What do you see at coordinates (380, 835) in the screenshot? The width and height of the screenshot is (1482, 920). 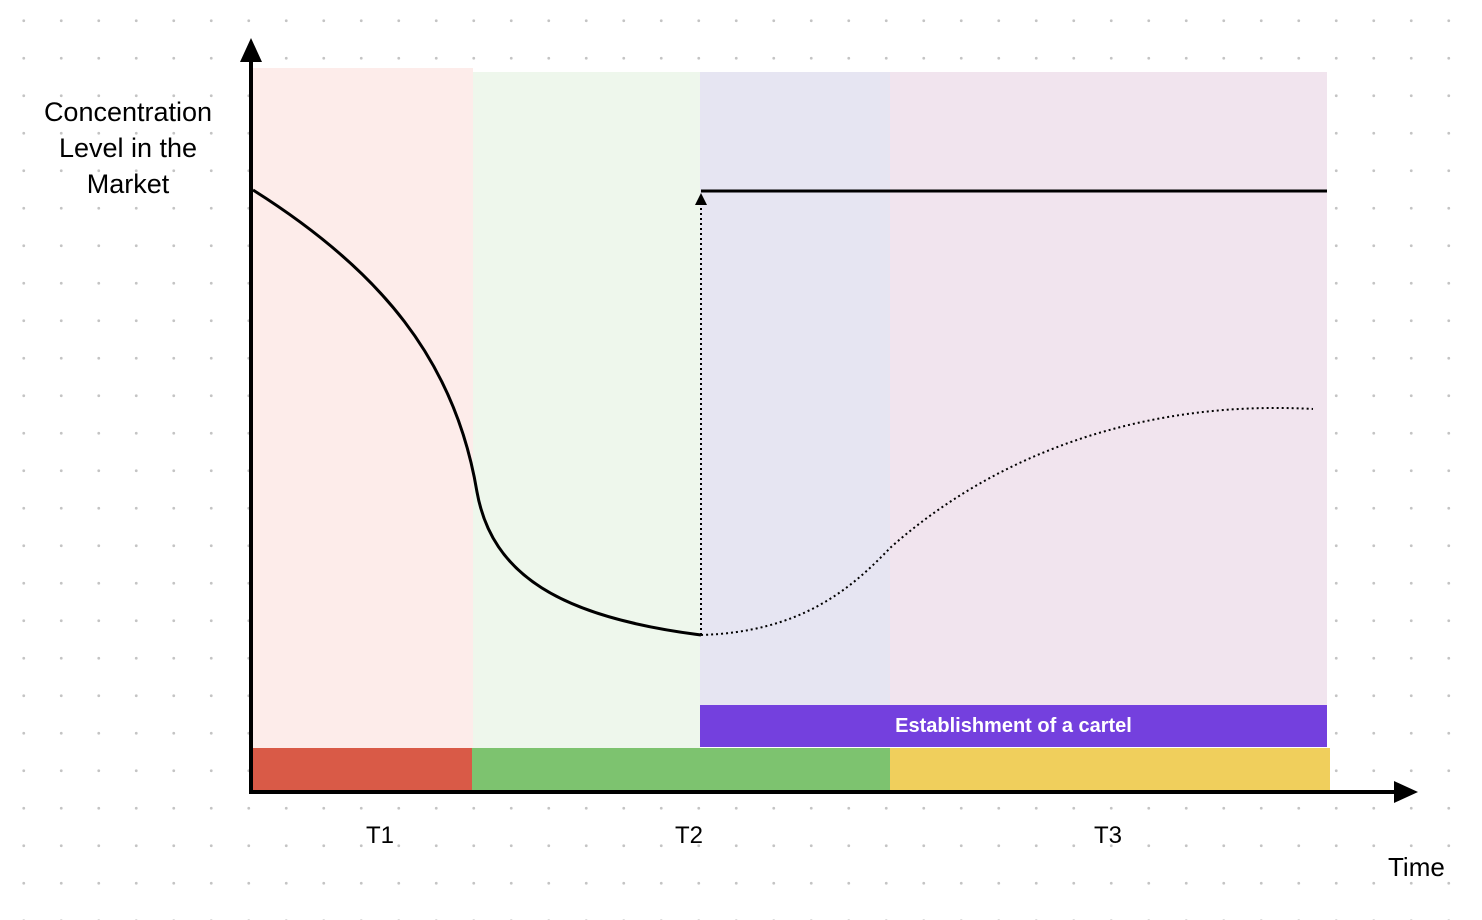 I see `period-label-t1: T1` at bounding box center [380, 835].